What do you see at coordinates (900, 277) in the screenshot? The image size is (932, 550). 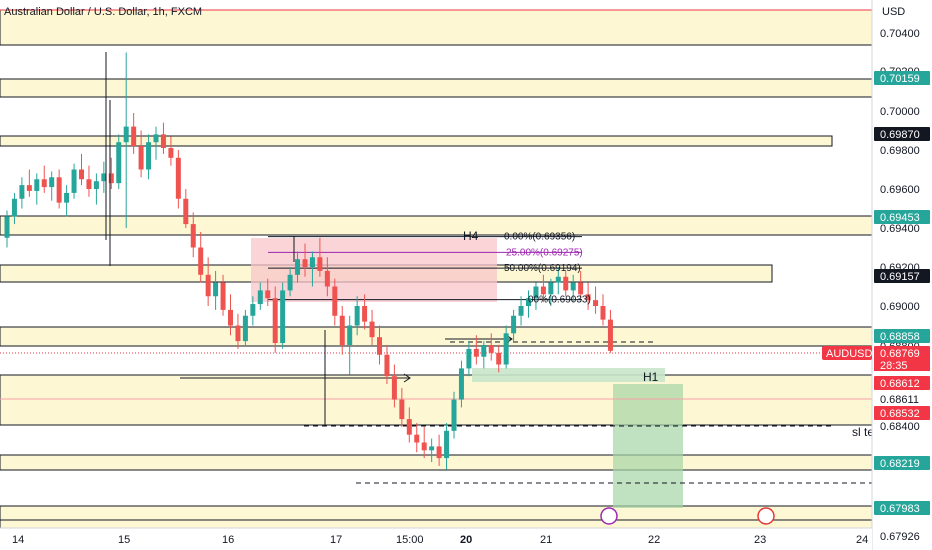 I see `price-badge-text: 0.69157` at bounding box center [900, 277].